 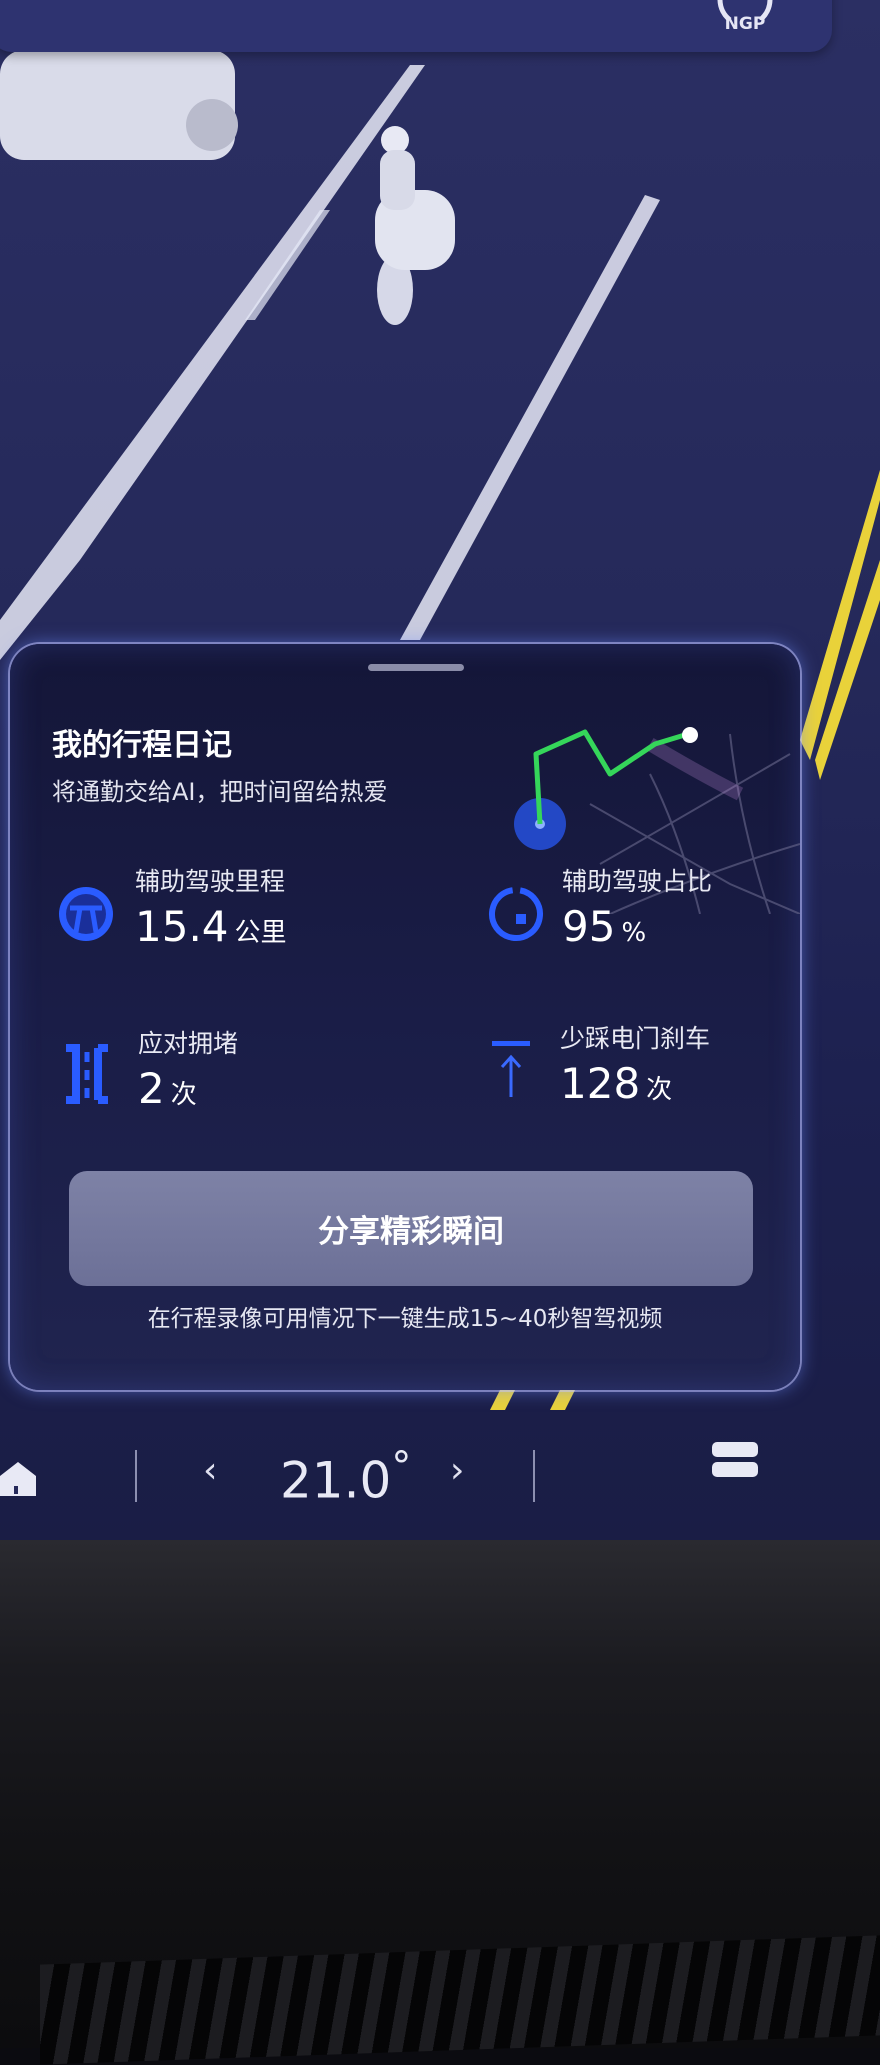 What do you see at coordinates (401, 1467) in the screenshot?
I see `degree-symbol: °` at bounding box center [401, 1467].